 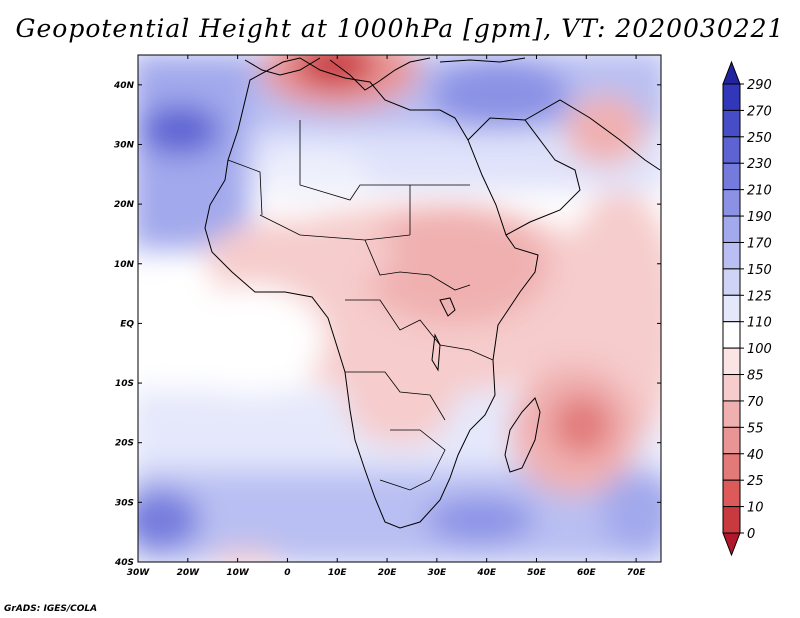 I want to click on colorbar-label: 0, so click(x=751, y=534).